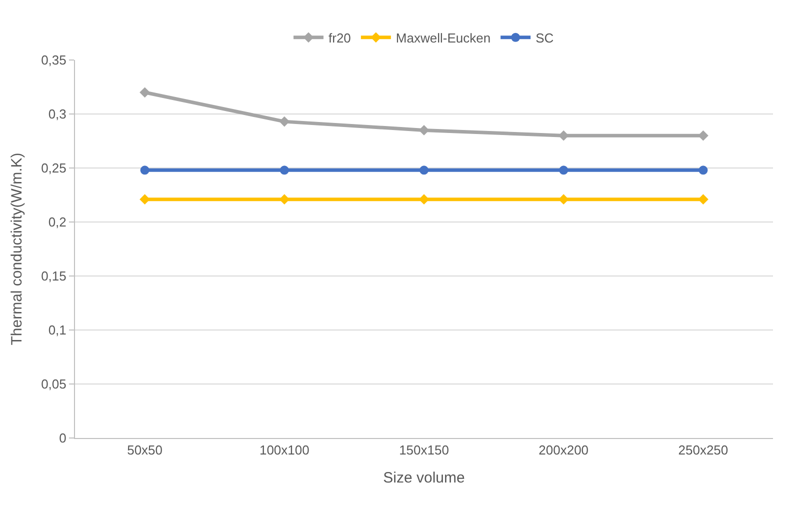 This screenshot has width=798, height=513. Describe the element at coordinates (57, 330) in the screenshot. I see `y-tick-label: 0,1` at that location.